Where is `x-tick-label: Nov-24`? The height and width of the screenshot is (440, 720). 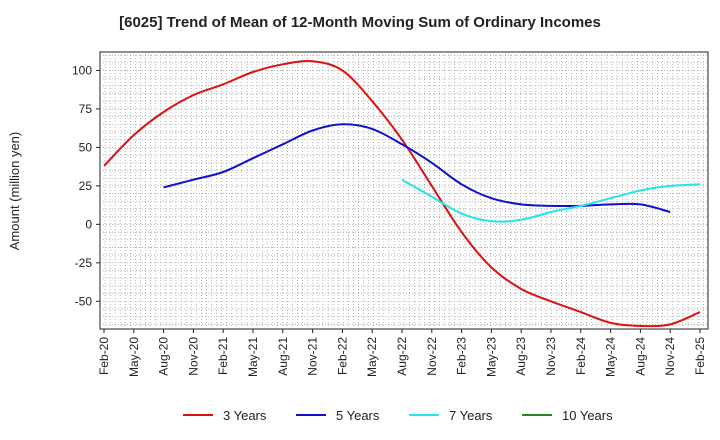 x-tick-label: Nov-24 is located at coordinates (670, 356).